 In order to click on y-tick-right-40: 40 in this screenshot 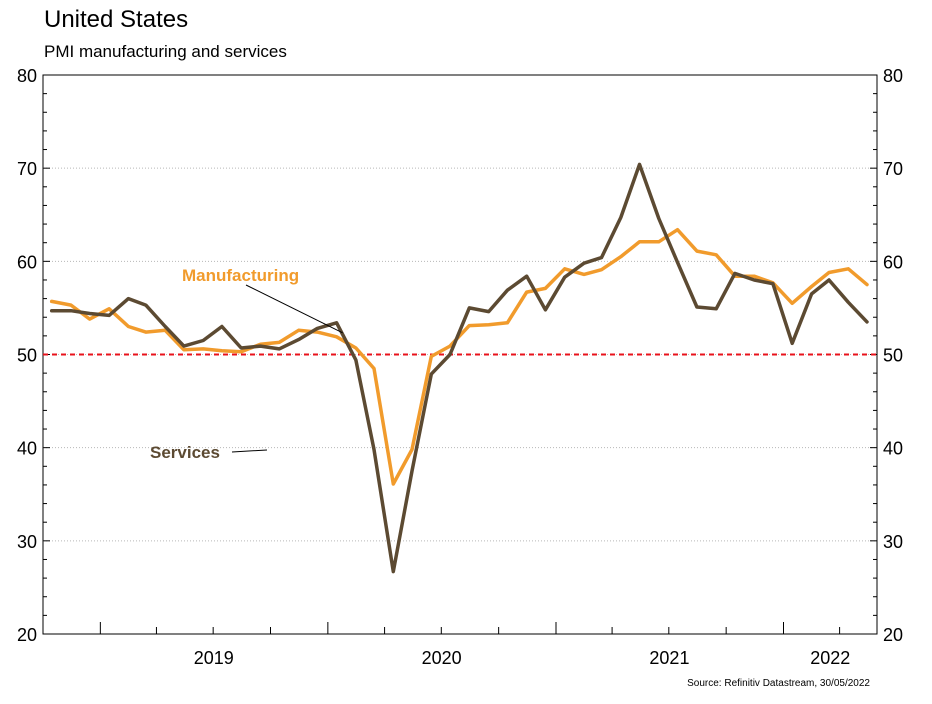, I will do `click(893, 449)`.